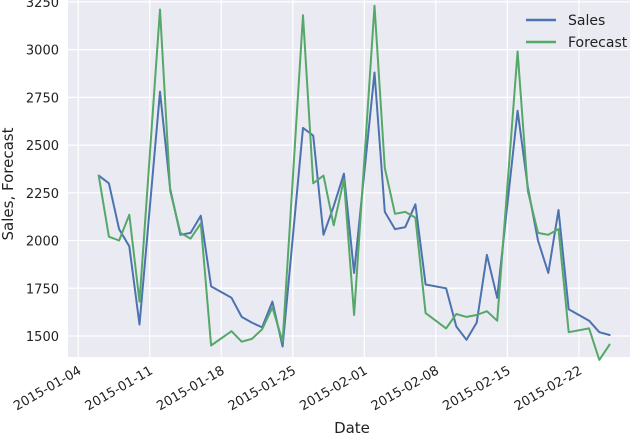  I want to click on legend: Sales Forecast, so click(577, 32).